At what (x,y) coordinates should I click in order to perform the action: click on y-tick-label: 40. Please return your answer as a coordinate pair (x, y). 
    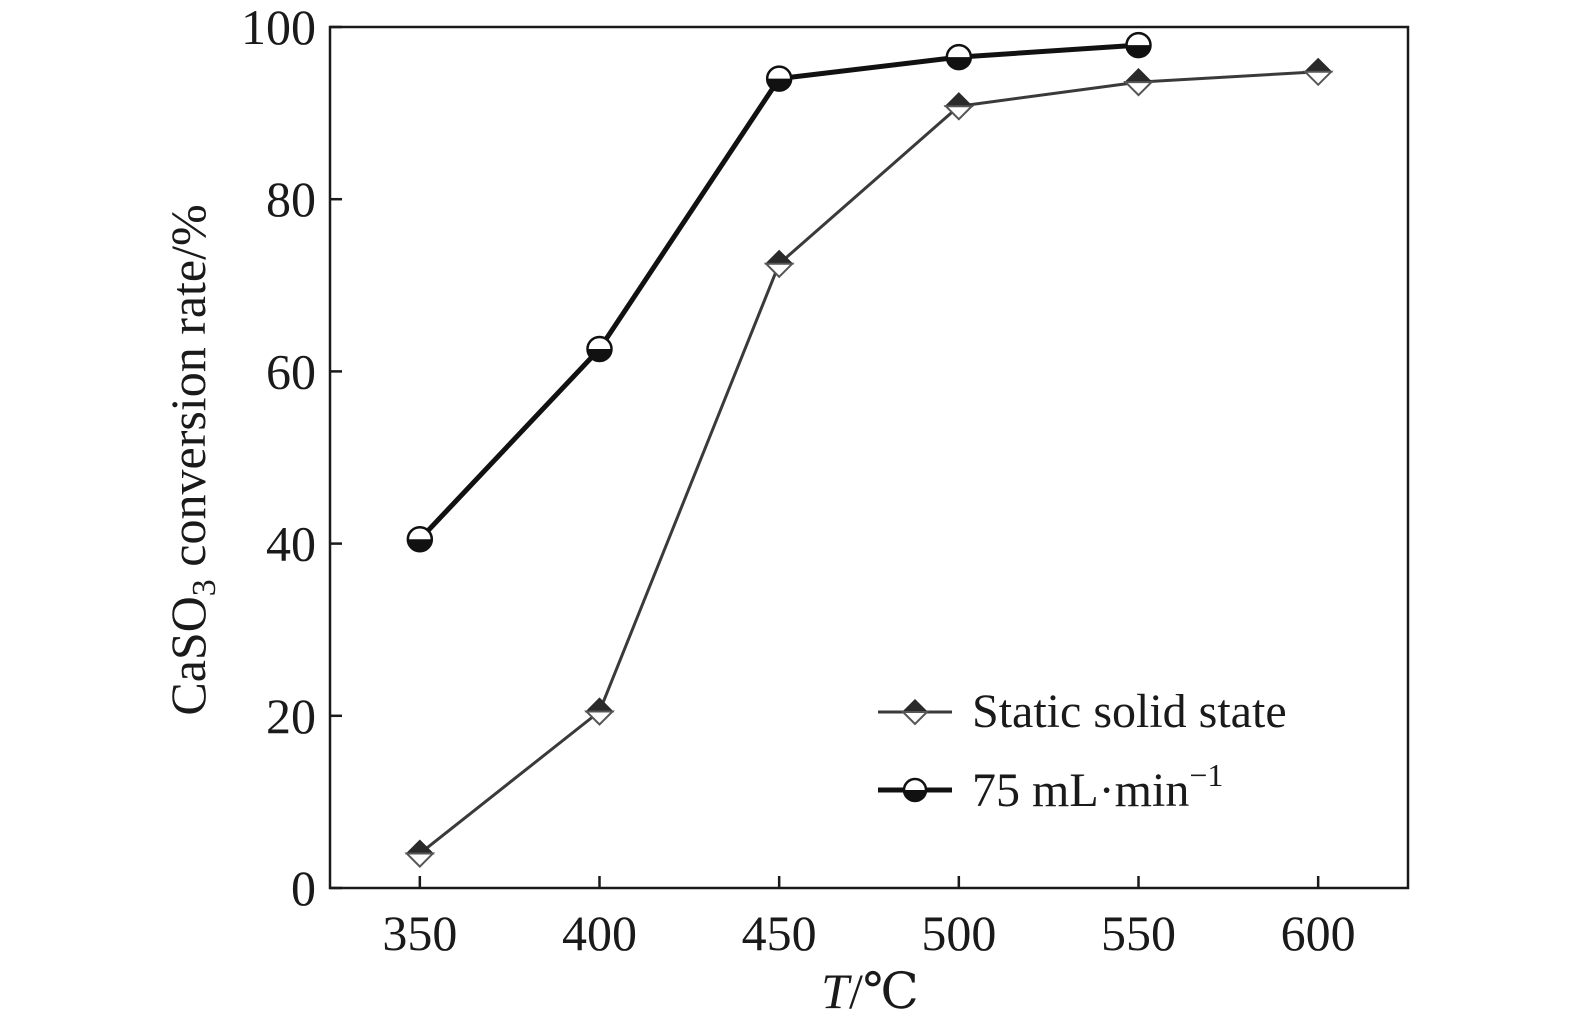
    Looking at the image, I should click on (291, 544).